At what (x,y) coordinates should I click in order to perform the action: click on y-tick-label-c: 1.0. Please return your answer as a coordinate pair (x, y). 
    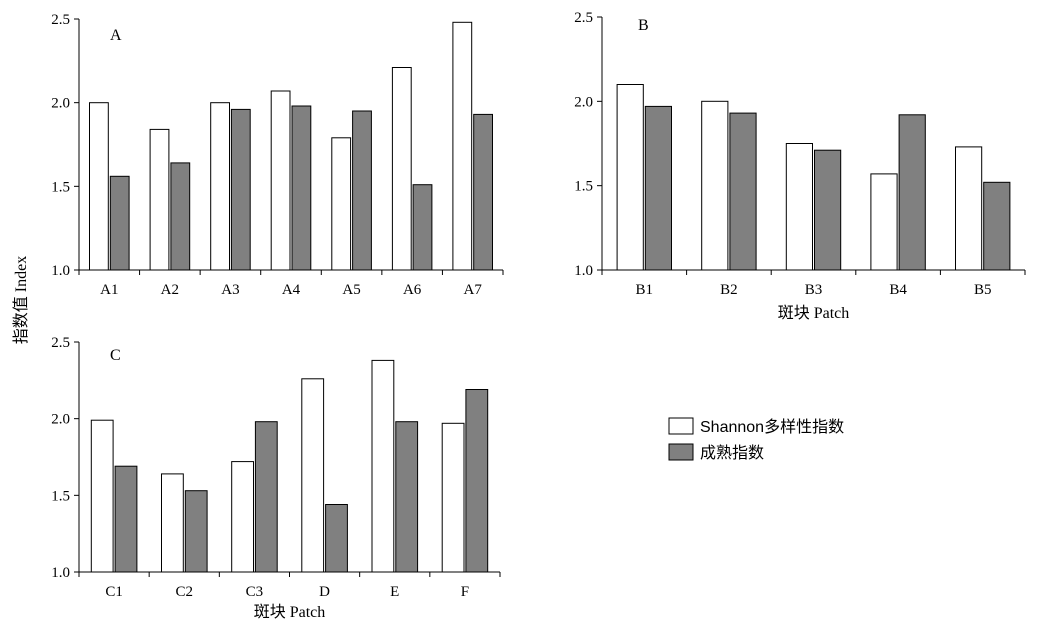
    Looking at the image, I should click on (60, 573).